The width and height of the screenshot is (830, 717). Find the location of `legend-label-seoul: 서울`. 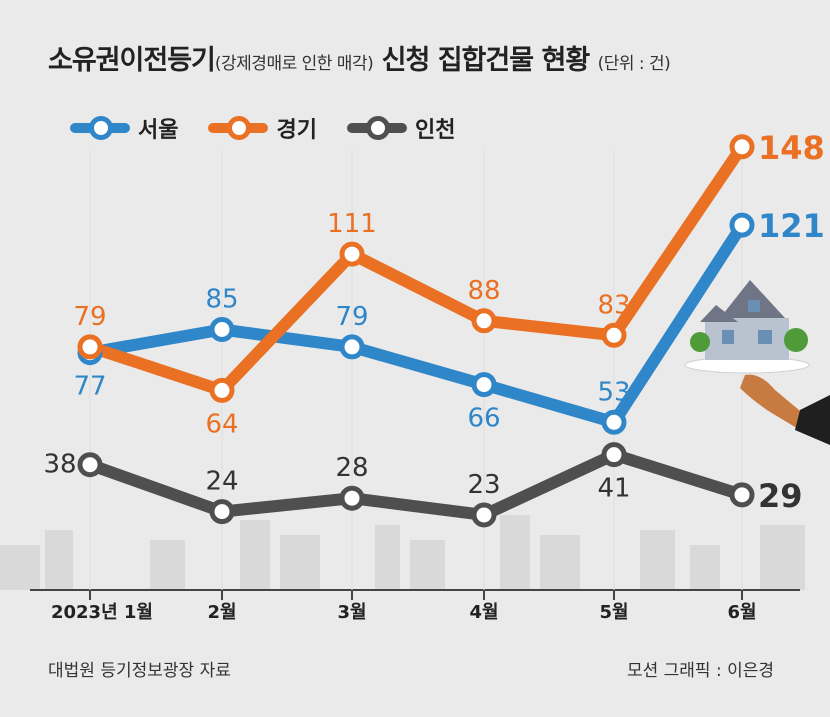

legend-label-seoul: 서울 is located at coordinates (158, 130).